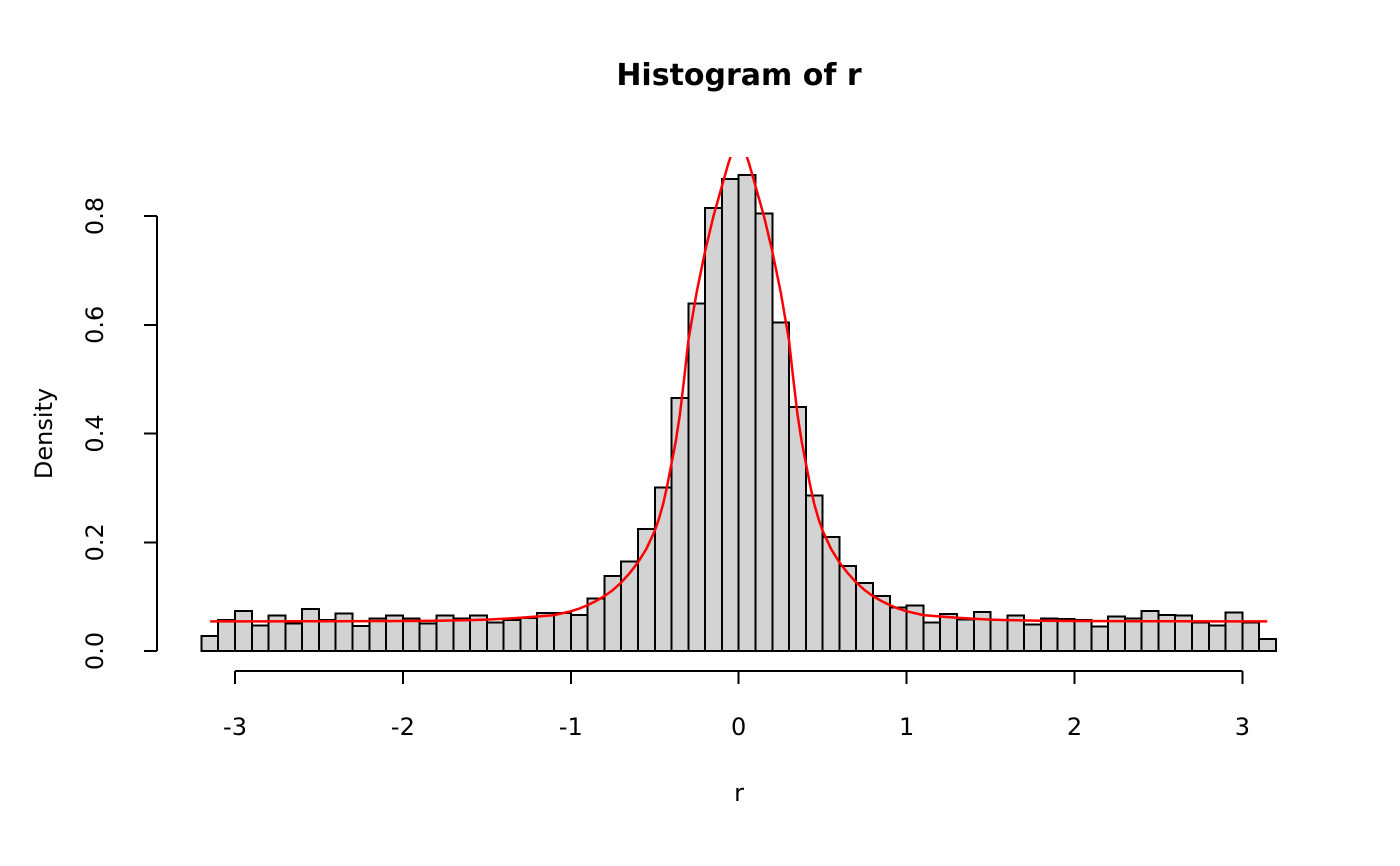 The height and width of the screenshot is (866, 1400). Describe the element at coordinates (571, 727) in the screenshot. I see `x-tick-label: -1` at that location.